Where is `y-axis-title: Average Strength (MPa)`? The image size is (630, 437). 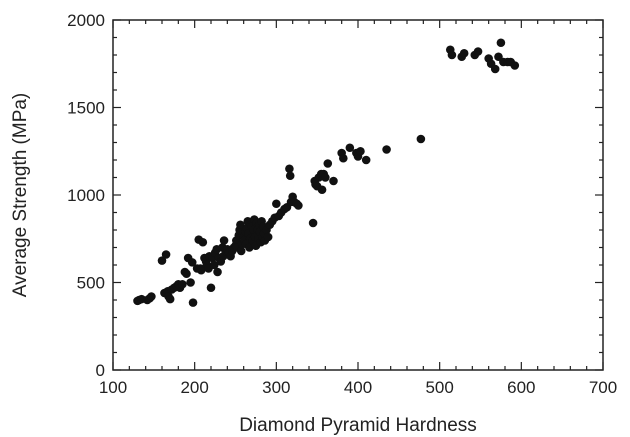 y-axis-title: Average Strength (MPa) is located at coordinates (20, 195).